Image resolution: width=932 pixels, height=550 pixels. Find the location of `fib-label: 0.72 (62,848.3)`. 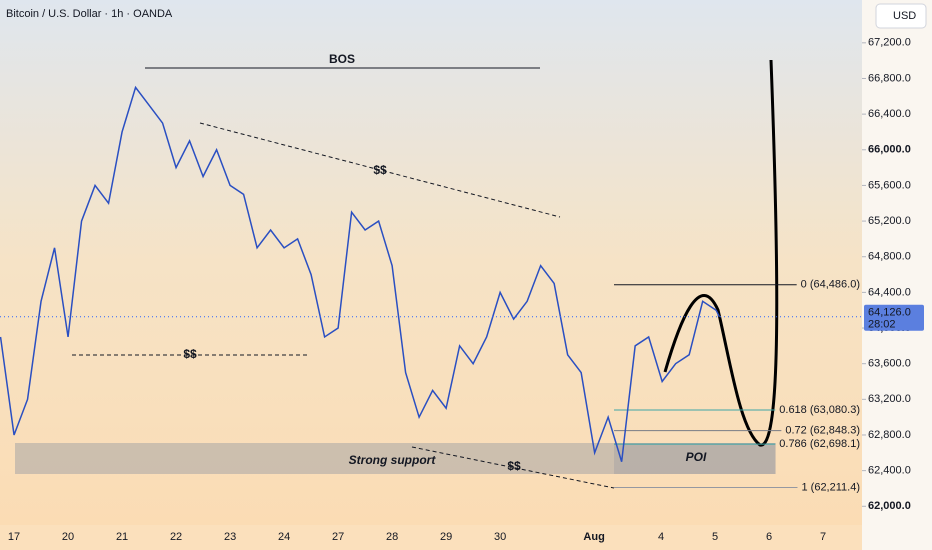

fib-label: 0.72 (62,848.3) is located at coordinates (822, 431).